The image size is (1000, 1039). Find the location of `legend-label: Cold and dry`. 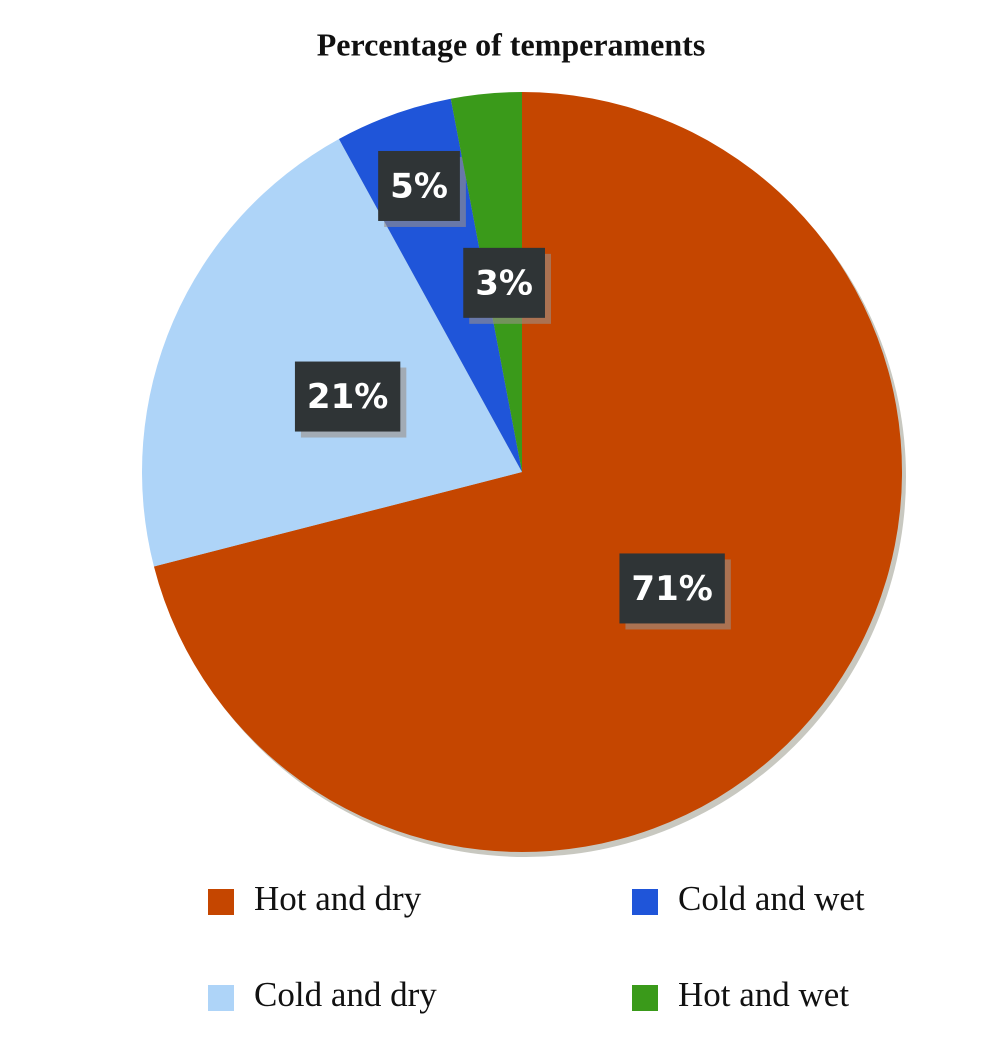

legend-label: Cold and dry is located at coordinates (345, 994).